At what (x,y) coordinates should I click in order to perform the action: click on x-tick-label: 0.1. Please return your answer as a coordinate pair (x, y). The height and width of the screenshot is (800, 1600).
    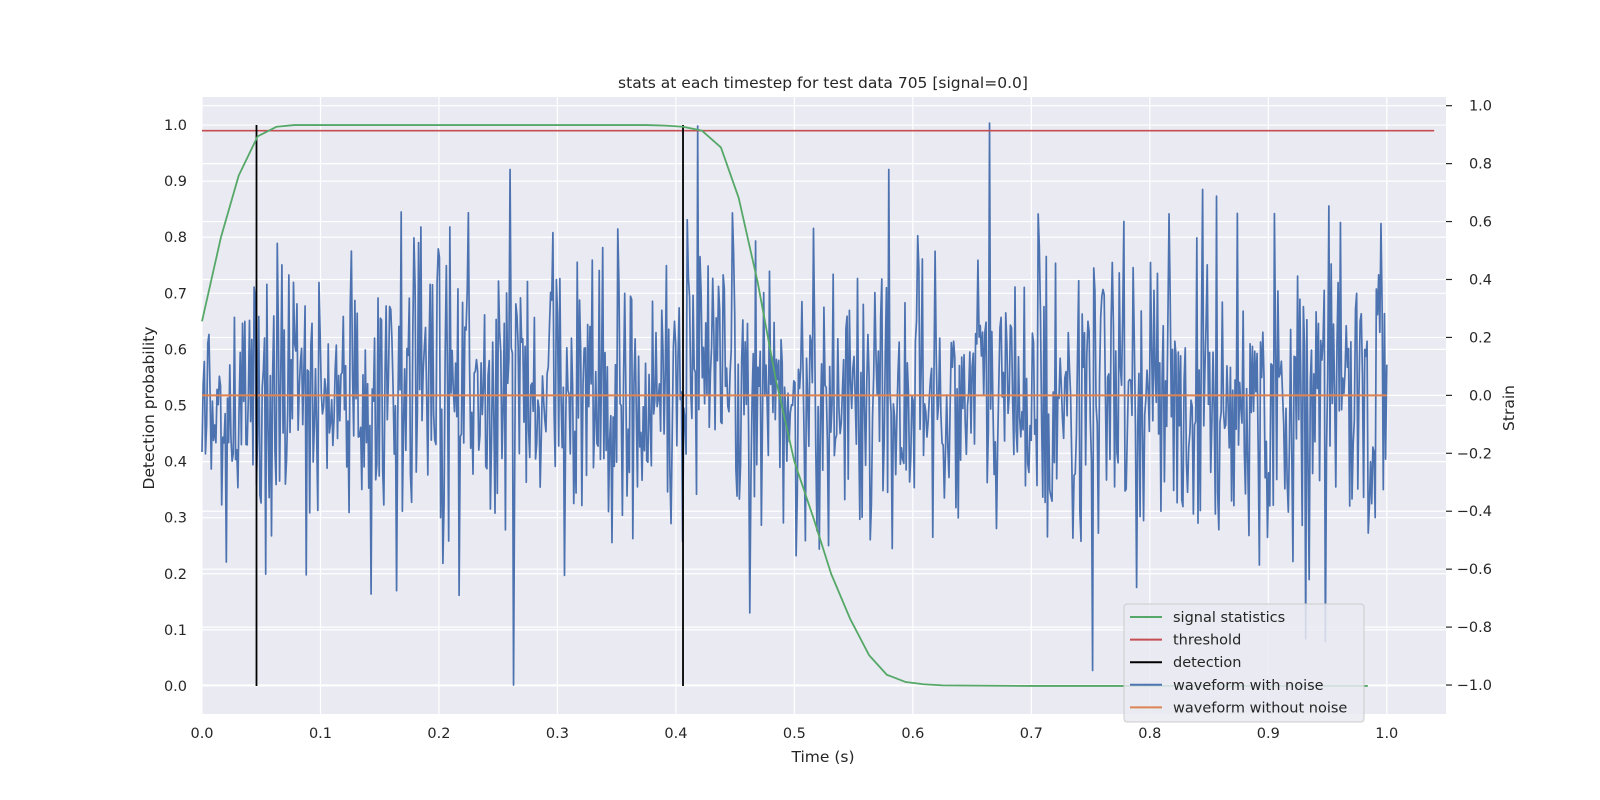
    Looking at the image, I should click on (320, 734).